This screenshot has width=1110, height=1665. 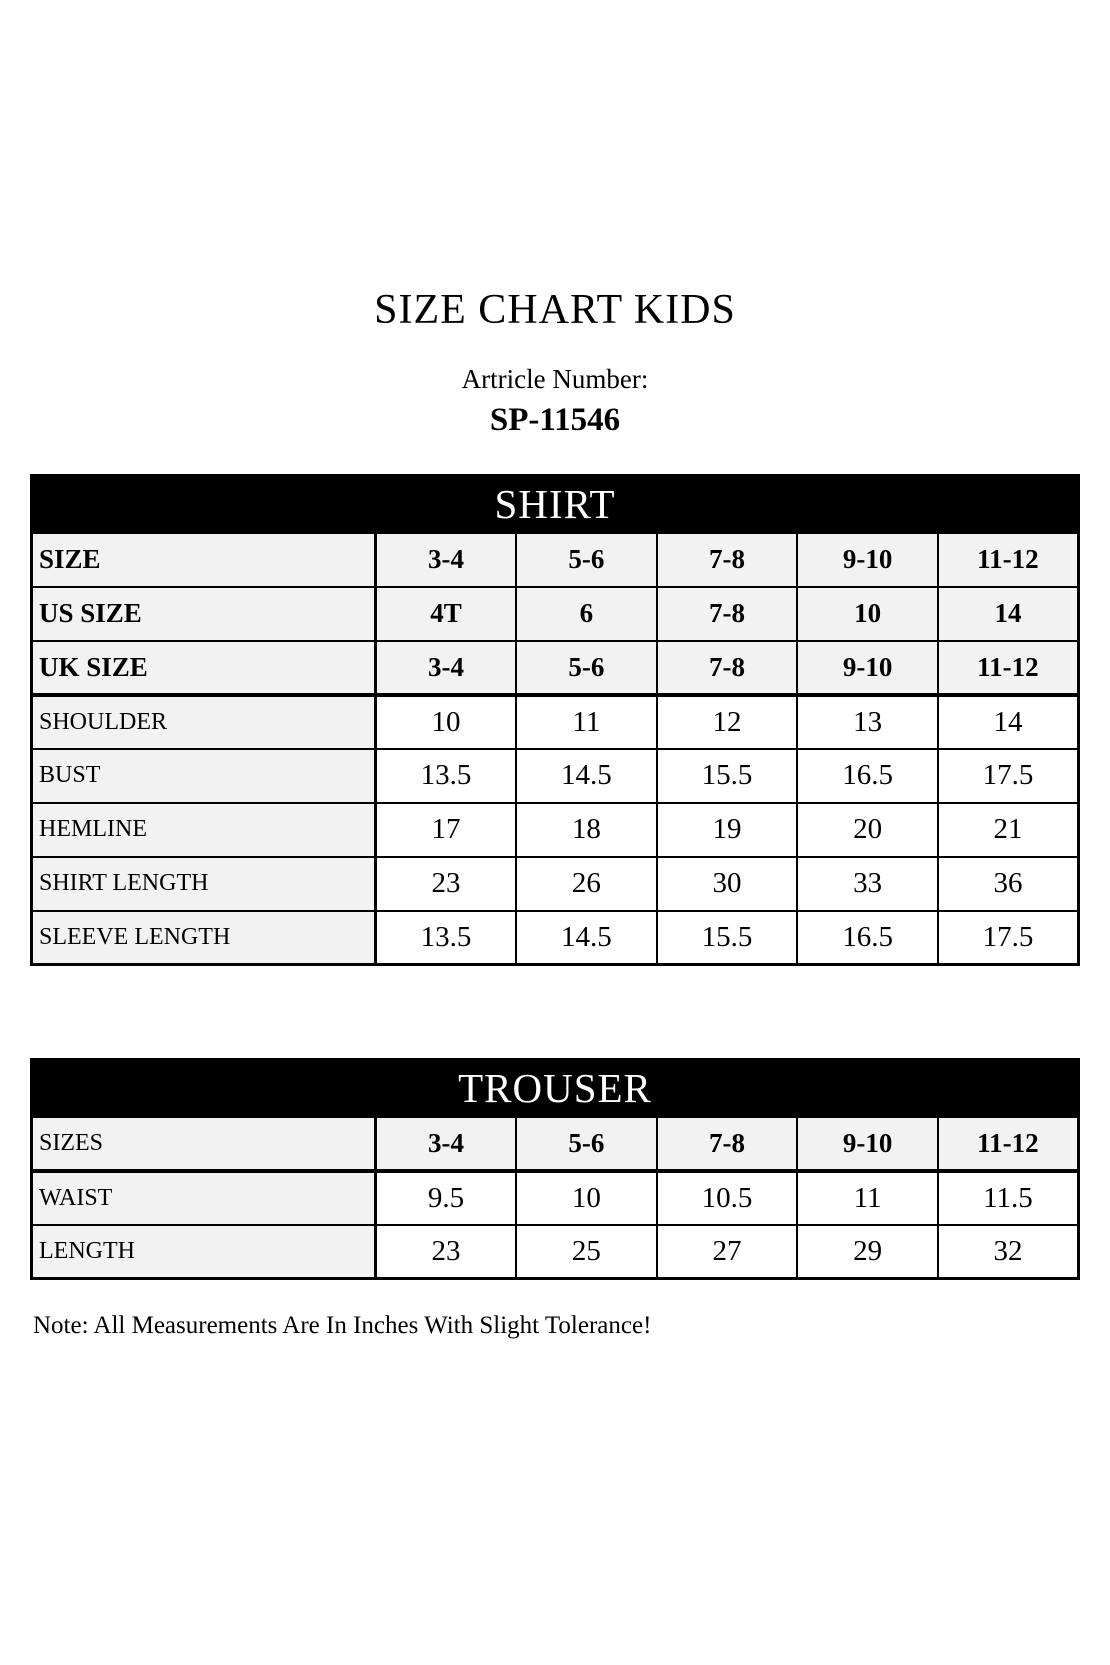 I want to click on shirt-table-header-row: SHIRT, so click(x=555, y=504).